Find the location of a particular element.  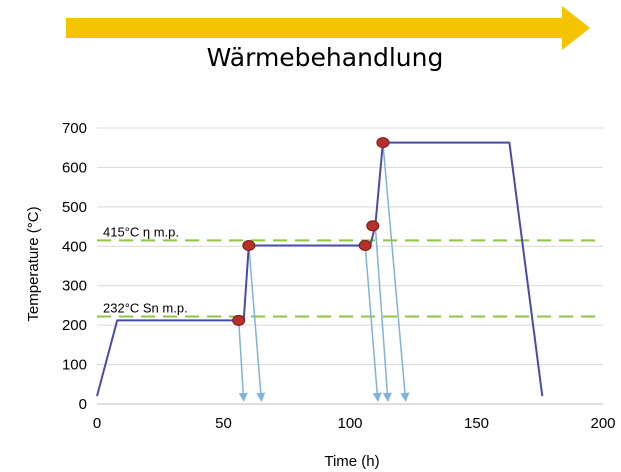

banner-arrow-shaft is located at coordinates (320, 28).